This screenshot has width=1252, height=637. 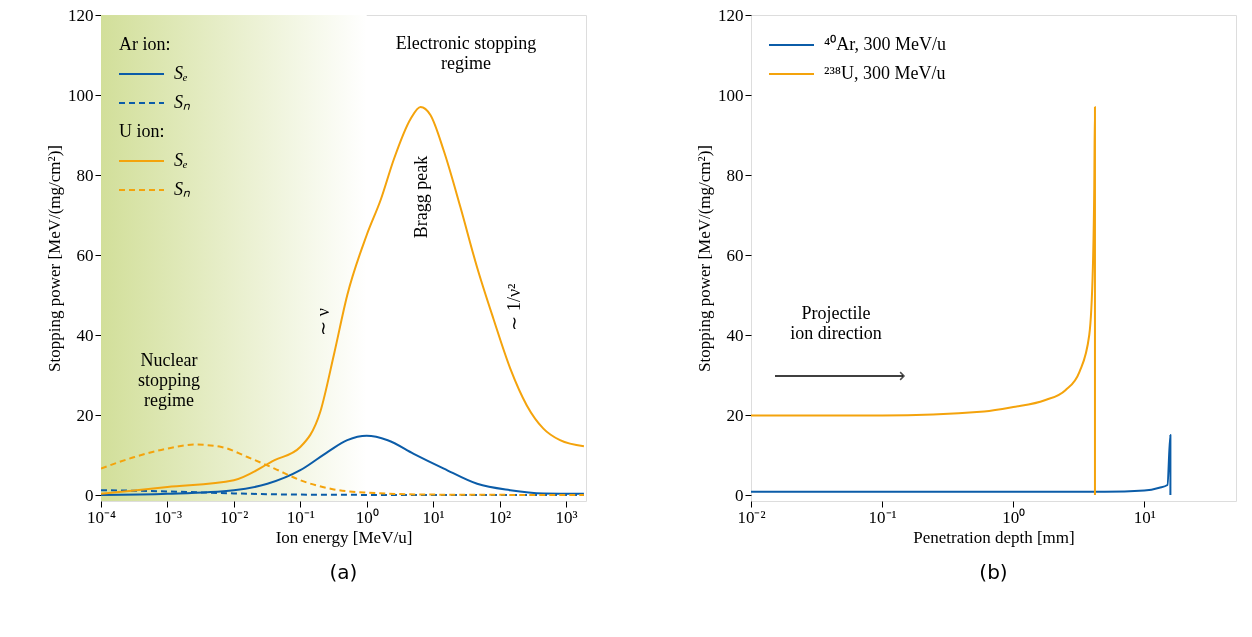 What do you see at coordinates (343, 572) in the screenshot?
I see `text: (a)` at bounding box center [343, 572].